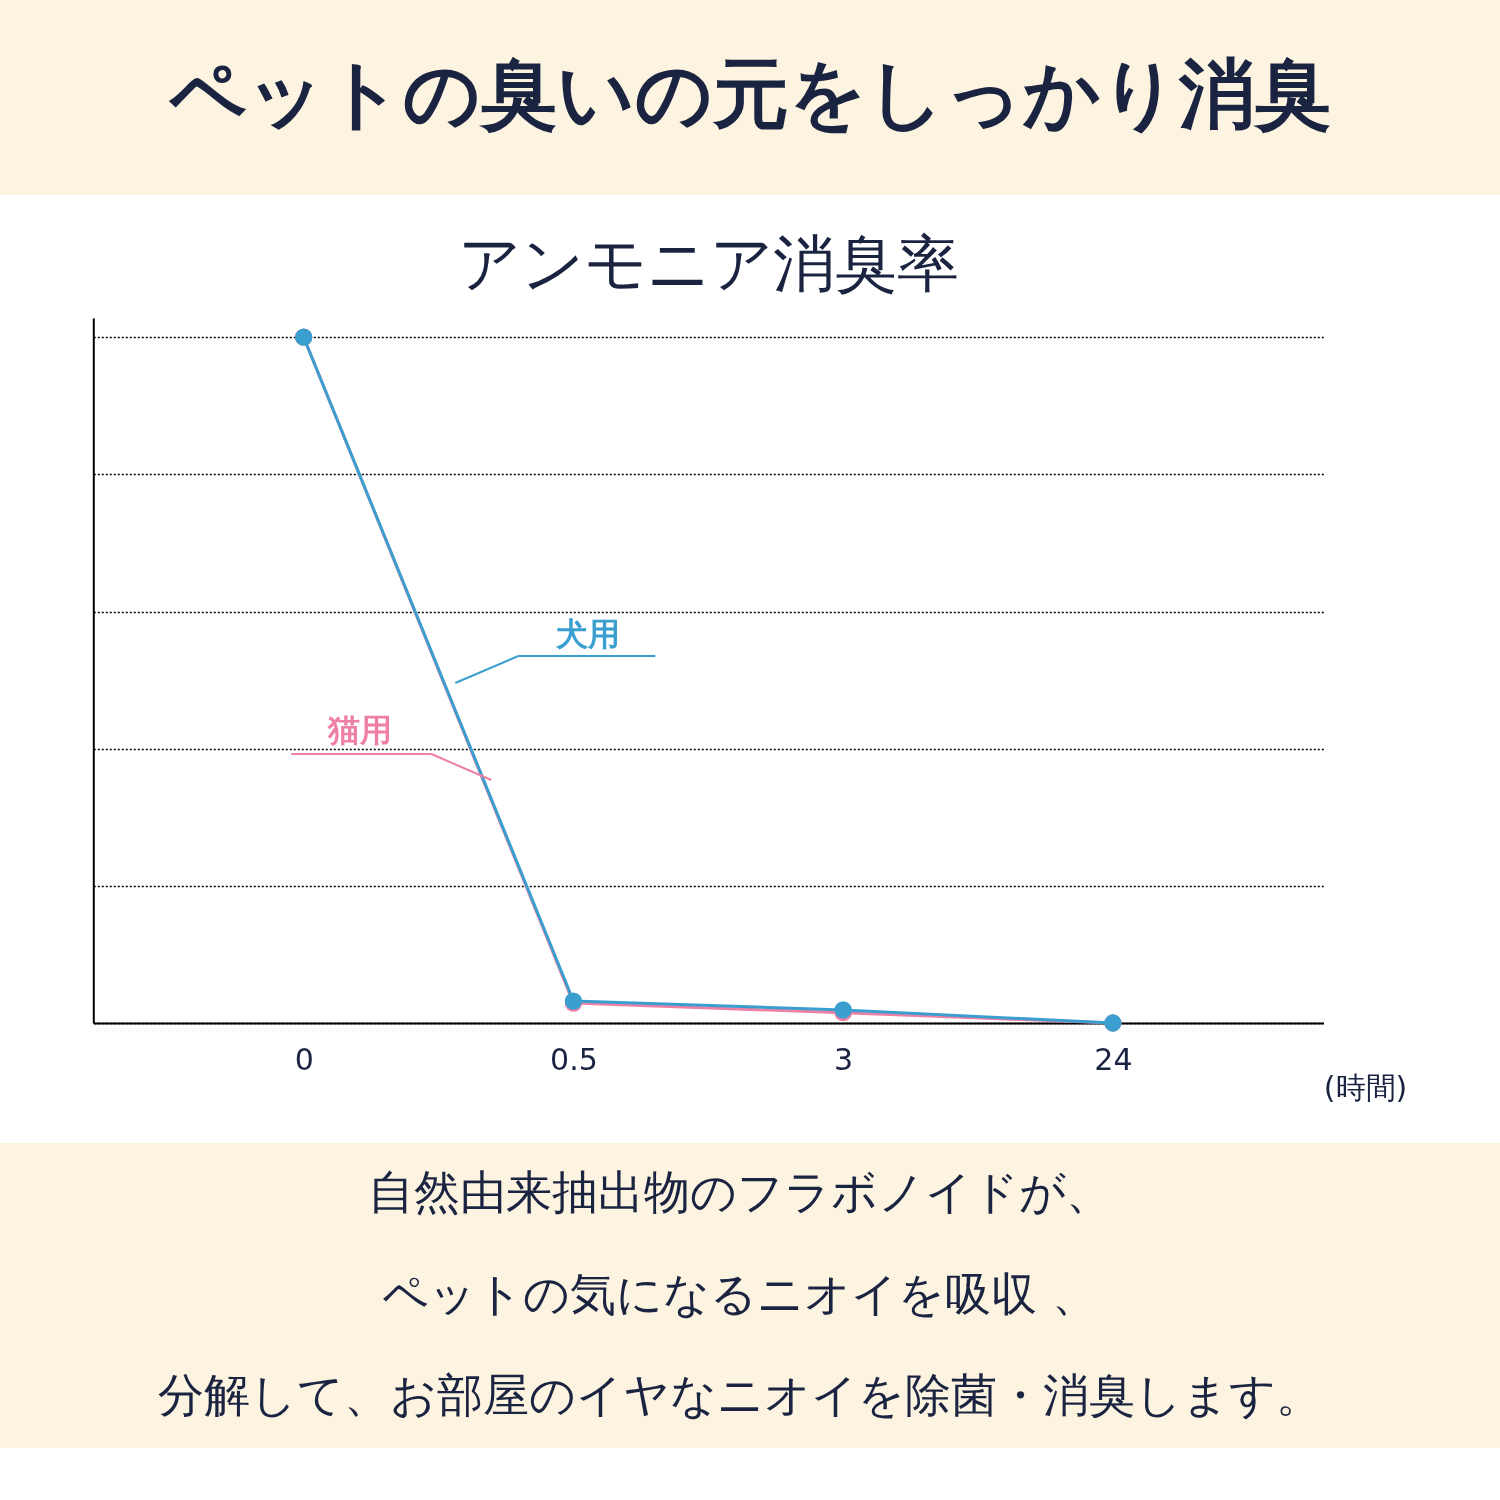  Describe the element at coordinates (1365, 1087) in the screenshot. I see `x-axis-title: (時間)` at that location.